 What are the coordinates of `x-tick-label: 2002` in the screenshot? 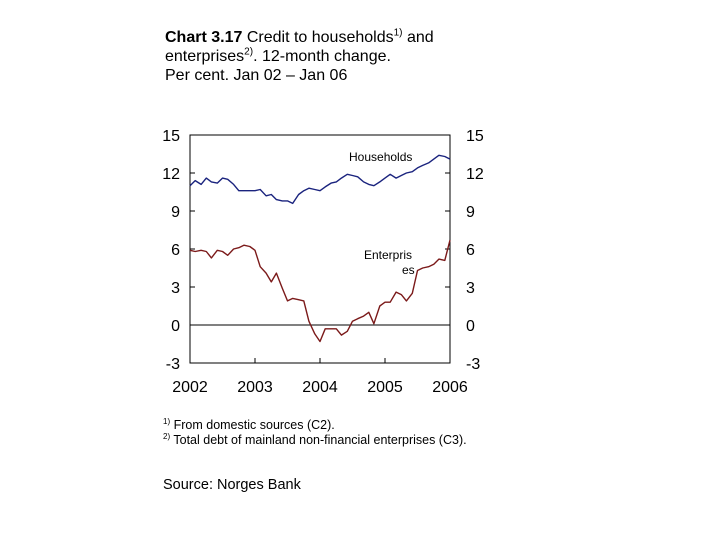 It's located at (190, 387).